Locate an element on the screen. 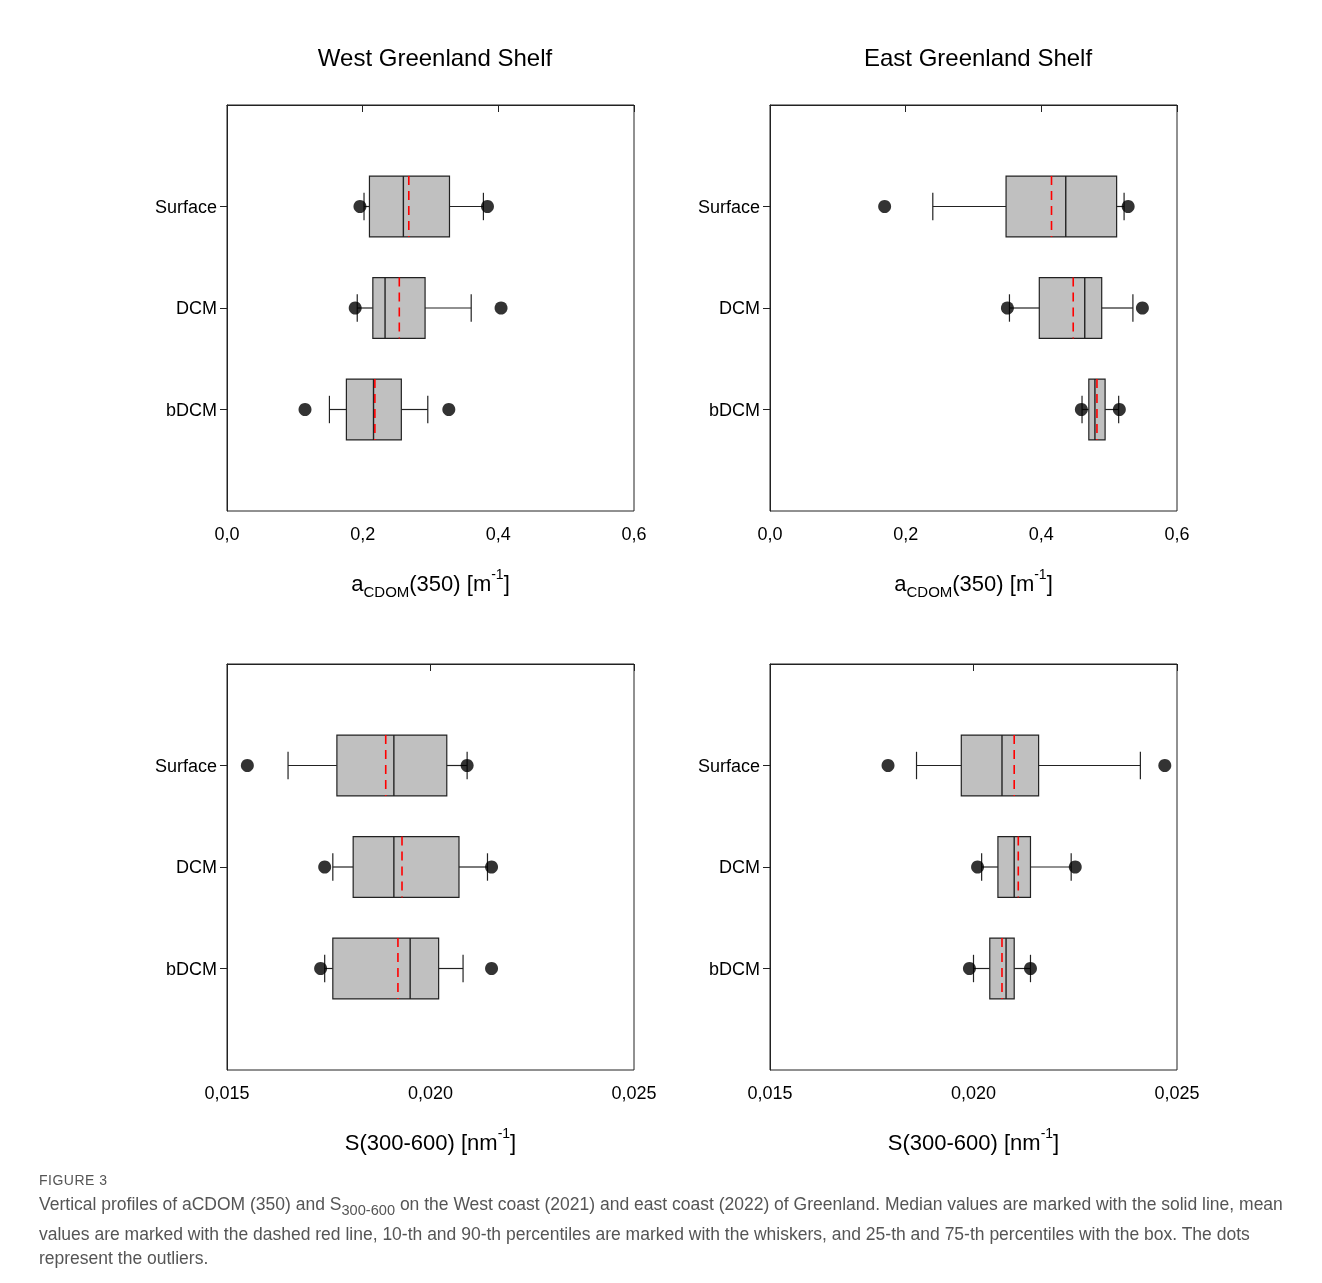 The height and width of the screenshot is (1283, 1322). text: Vertical profiles of aCDOM (350) and S$_{300-600}$ on the West coast (2021) and east coast (2022) of Greenland. Median values are marked with the solid line, mean values are marked with the dashed red line, 10-th and 90-th percentiles are marked with the whiskers, and 25-th and 75-th percentiles with the box. The dots represent the outliers. is located at coordinates (661, 1231).